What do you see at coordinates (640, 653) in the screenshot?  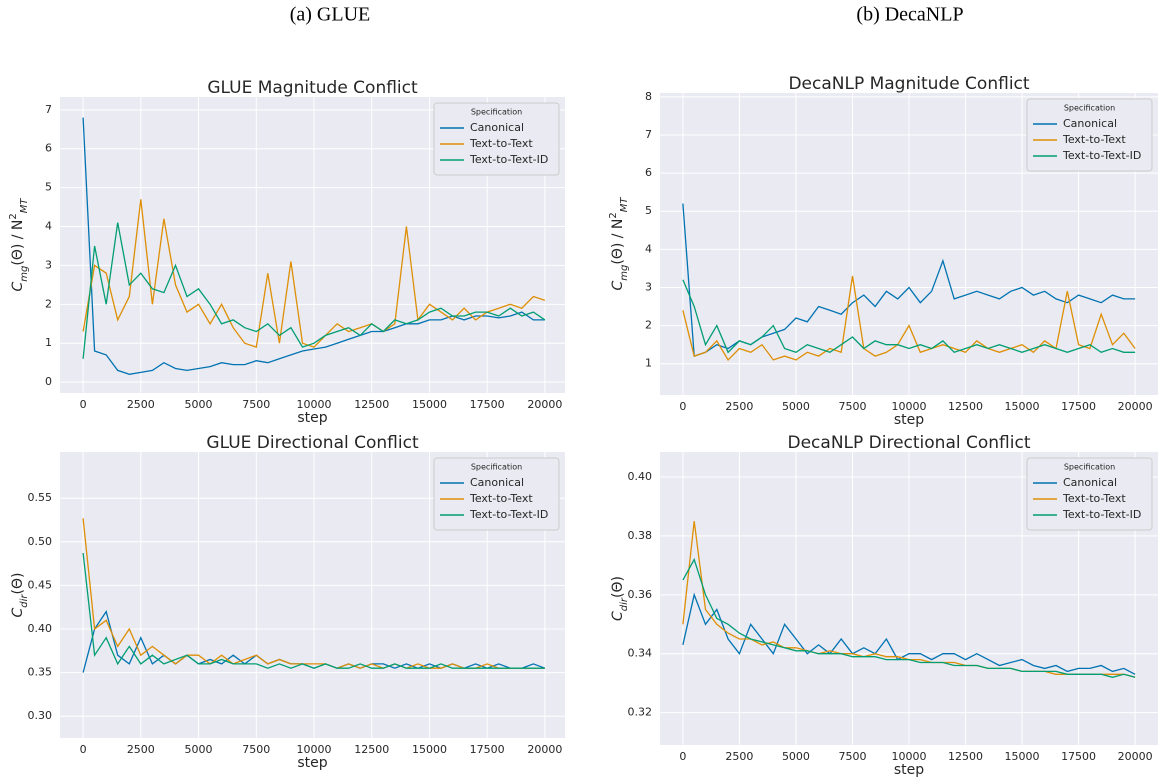 I see `y-tick-label: 0.34` at bounding box center [640, 653].